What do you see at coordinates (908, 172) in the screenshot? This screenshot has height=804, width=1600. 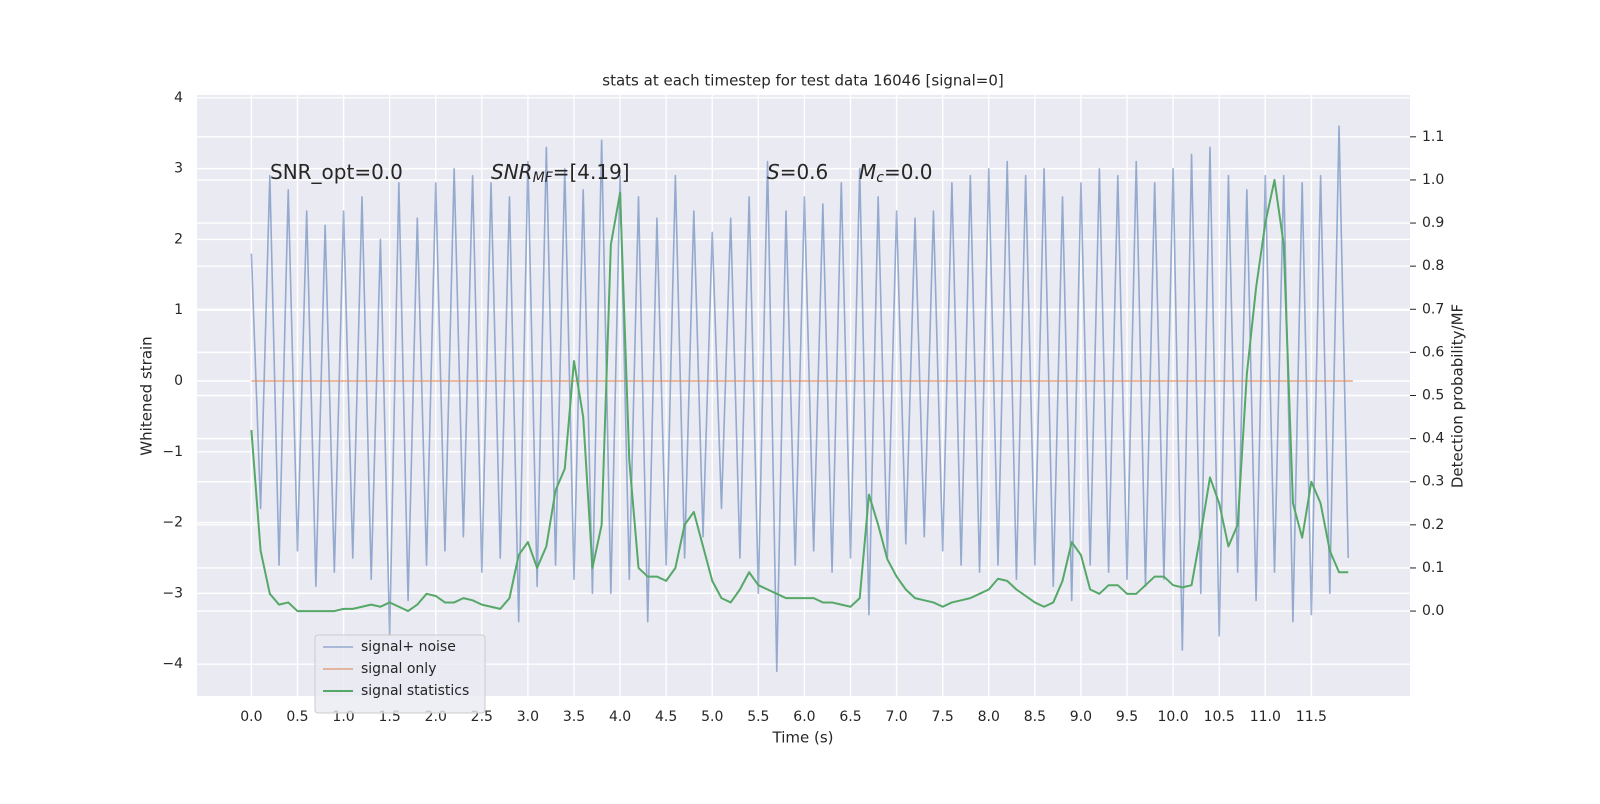 I see `annotation-text: =0.0` at bounding box center [908, 172].